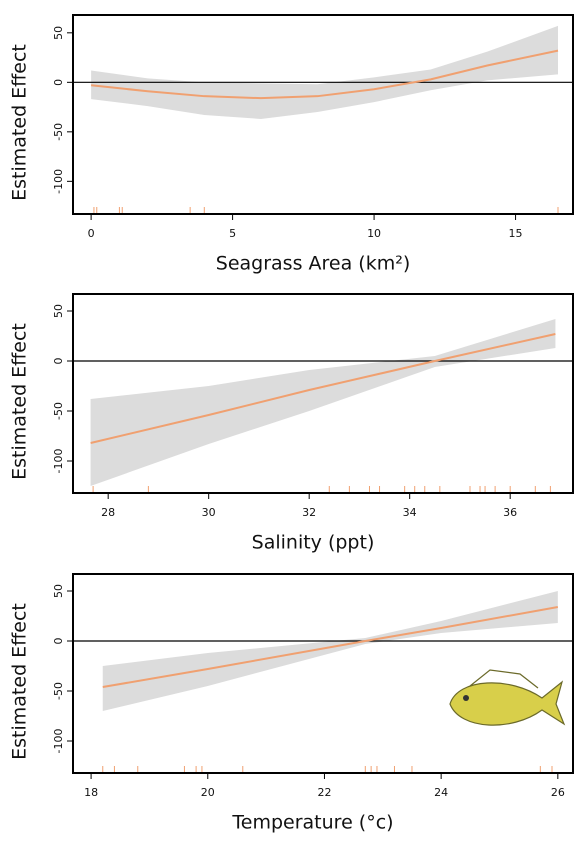 The width and height of the screenshot is (578, 842). Describe the element at coordinates (510, 512) in the screenshot. I see `x-tick-label: 36` at that location.